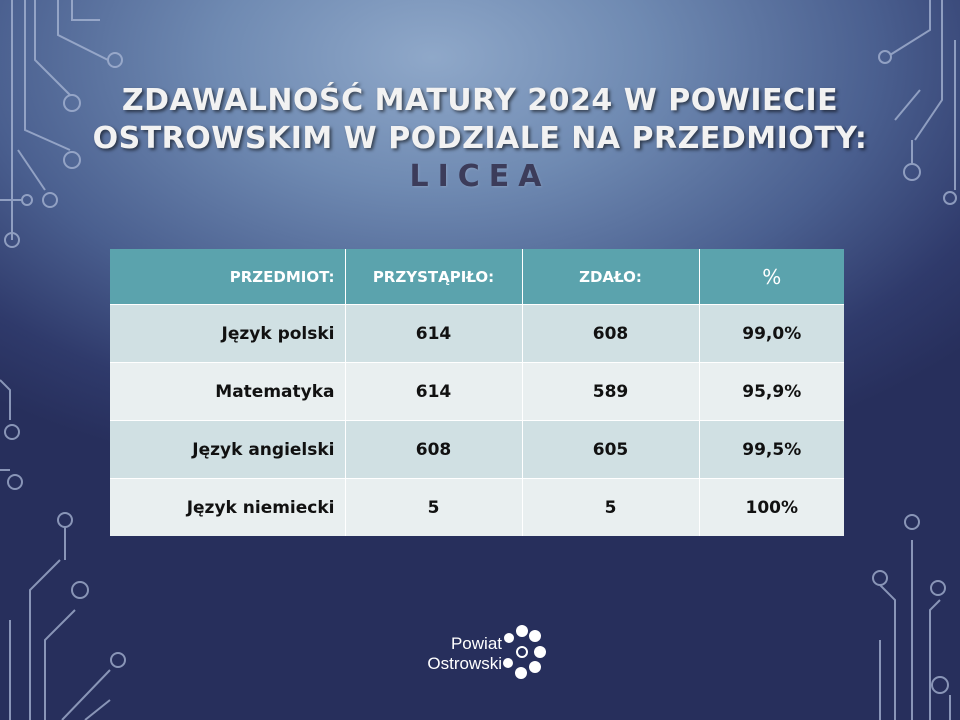 Image resolution: width=960 pixels, height=720 pixels. I want to click on cell-subject: Język niemiecki, so click(228, 507).